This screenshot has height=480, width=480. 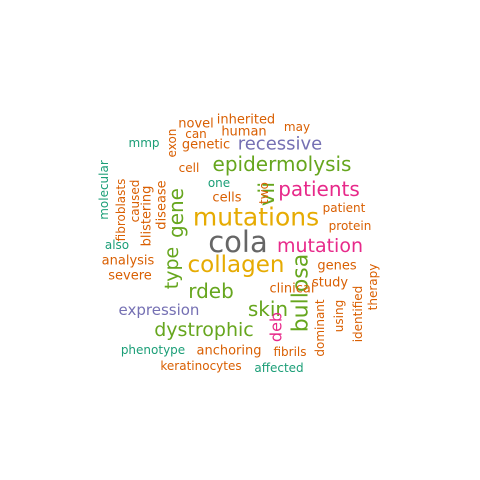 What do you see at coordinates (268, 309) in the screenshot?
I see `word-skin: skin` at bounding box center [268, 309].